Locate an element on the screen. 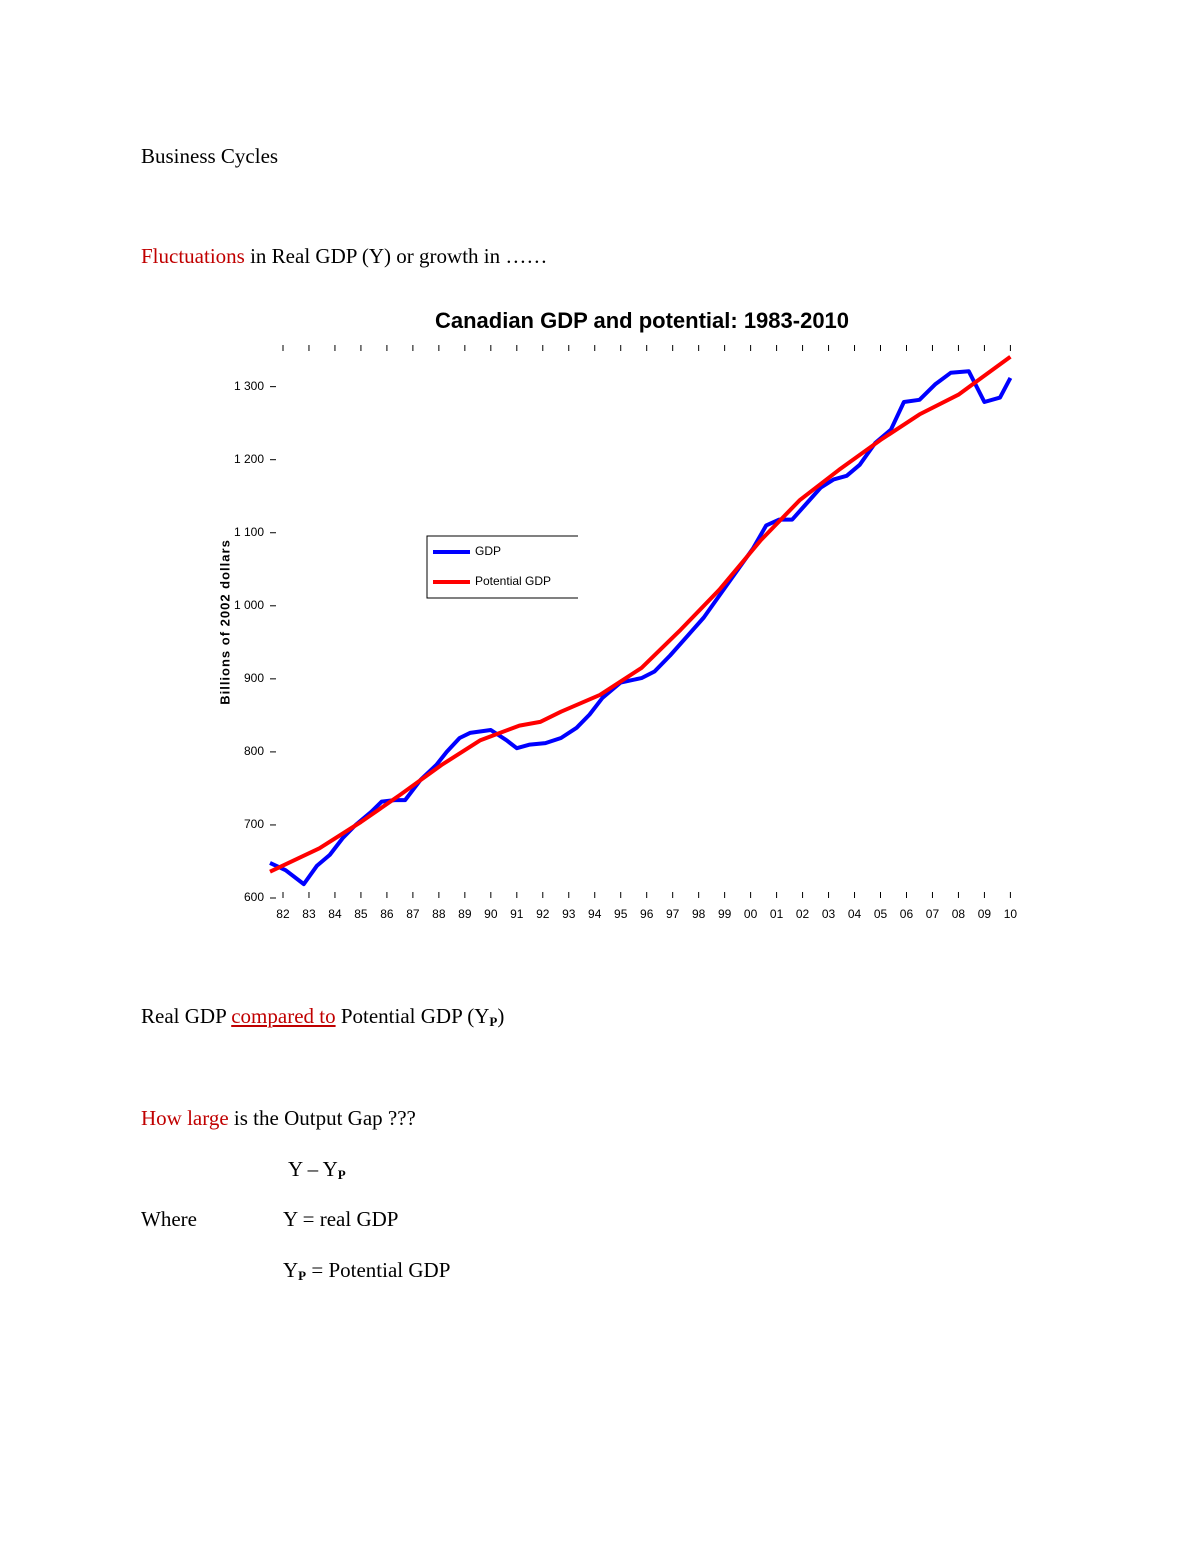  x-tick-label: 96 is located at coordinates (647, 914).